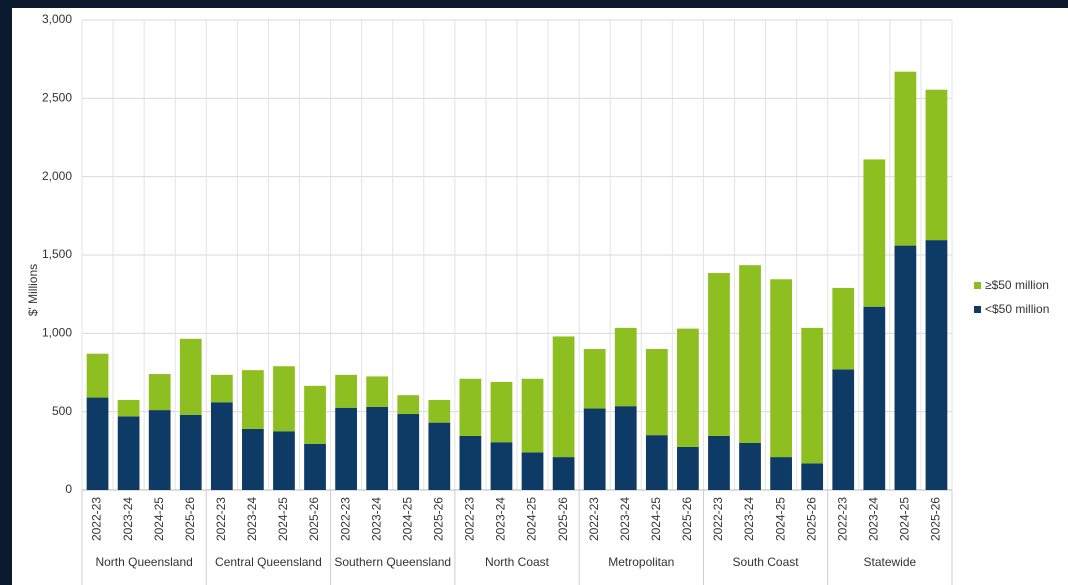  I want to click on y-axis-label: $' Millions, so click(33, 290).